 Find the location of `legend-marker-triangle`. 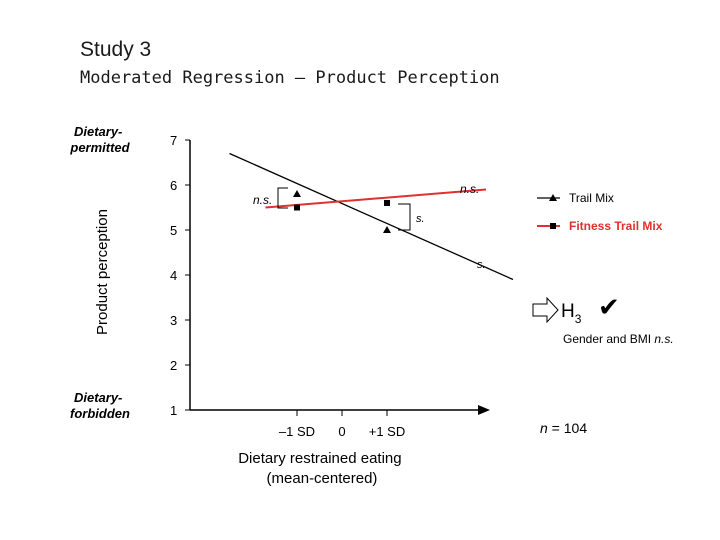

legend-marker-triangle is located at coordinates (553, 197).